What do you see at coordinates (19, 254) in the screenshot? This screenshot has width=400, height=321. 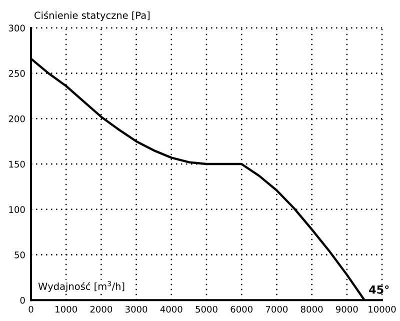 I see `y-tick-label: 50` at bounding box center [19, 254].